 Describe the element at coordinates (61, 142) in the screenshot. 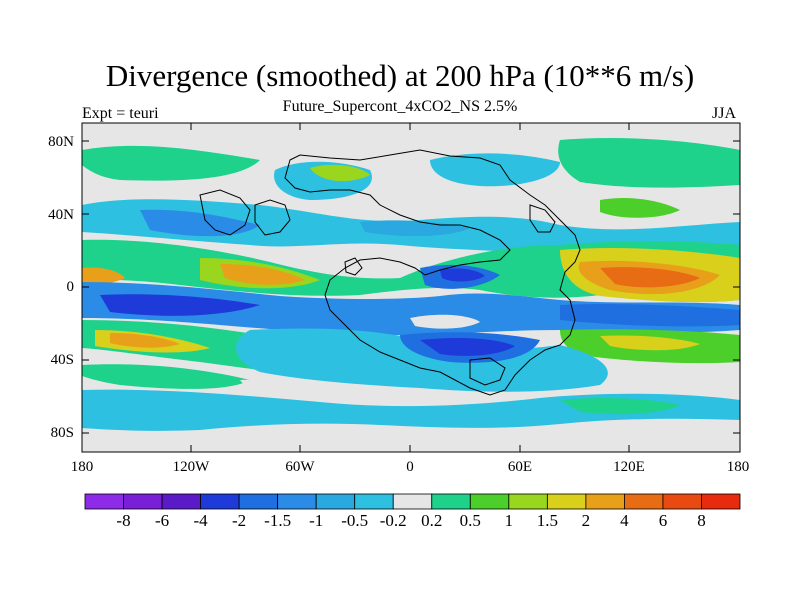

I see `y-tick-80n: 80N` at that location.